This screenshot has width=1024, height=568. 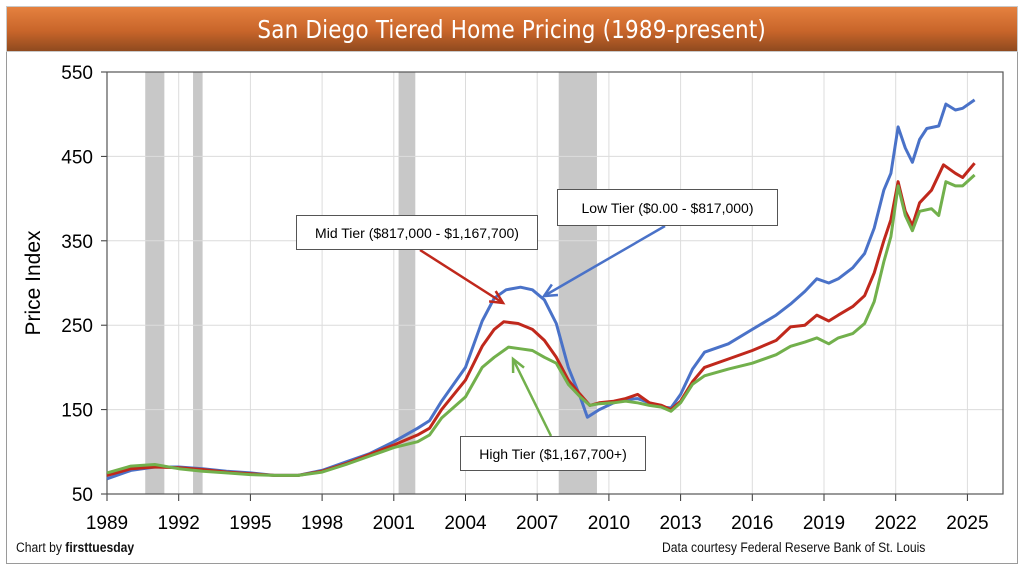 I want to click on x-tick-label: 2007, so click(x=537, y=523).